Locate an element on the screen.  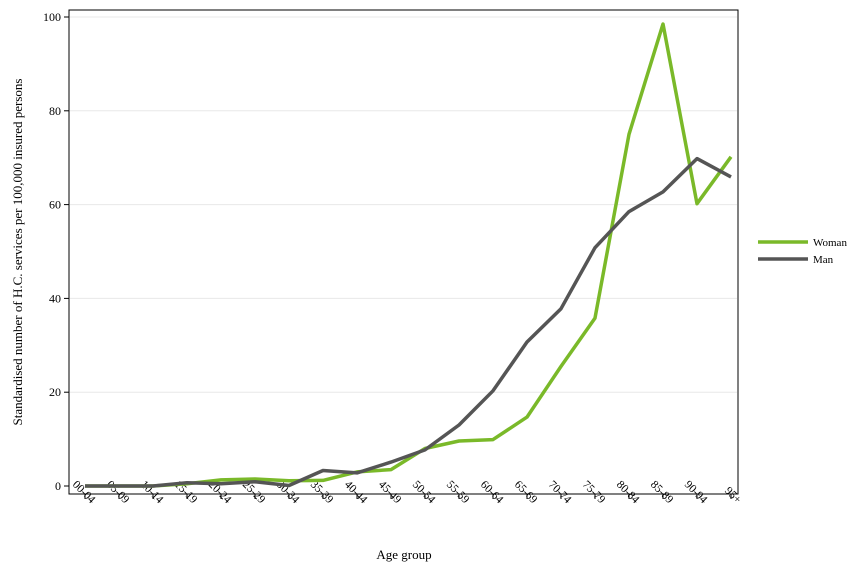
x-tick-label: 10-14 is located at coordinates (152, 493).